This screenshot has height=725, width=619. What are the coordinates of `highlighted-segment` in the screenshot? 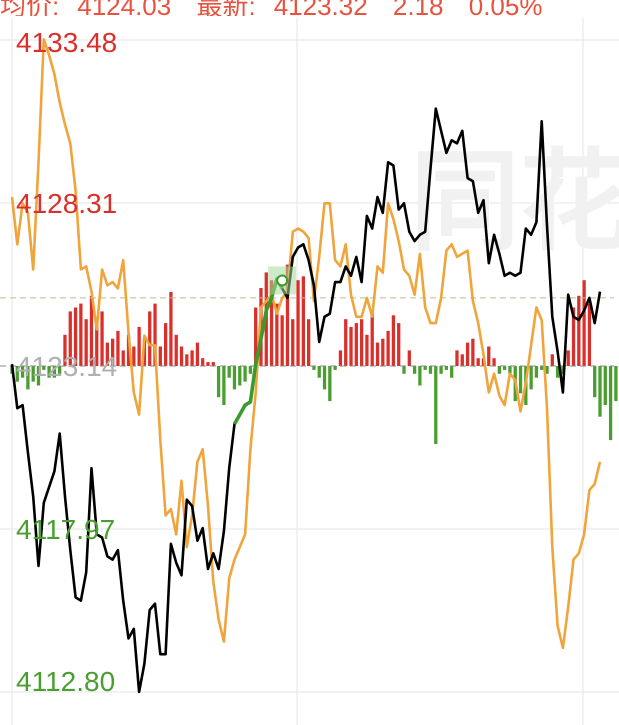 It's located at (258, 351).